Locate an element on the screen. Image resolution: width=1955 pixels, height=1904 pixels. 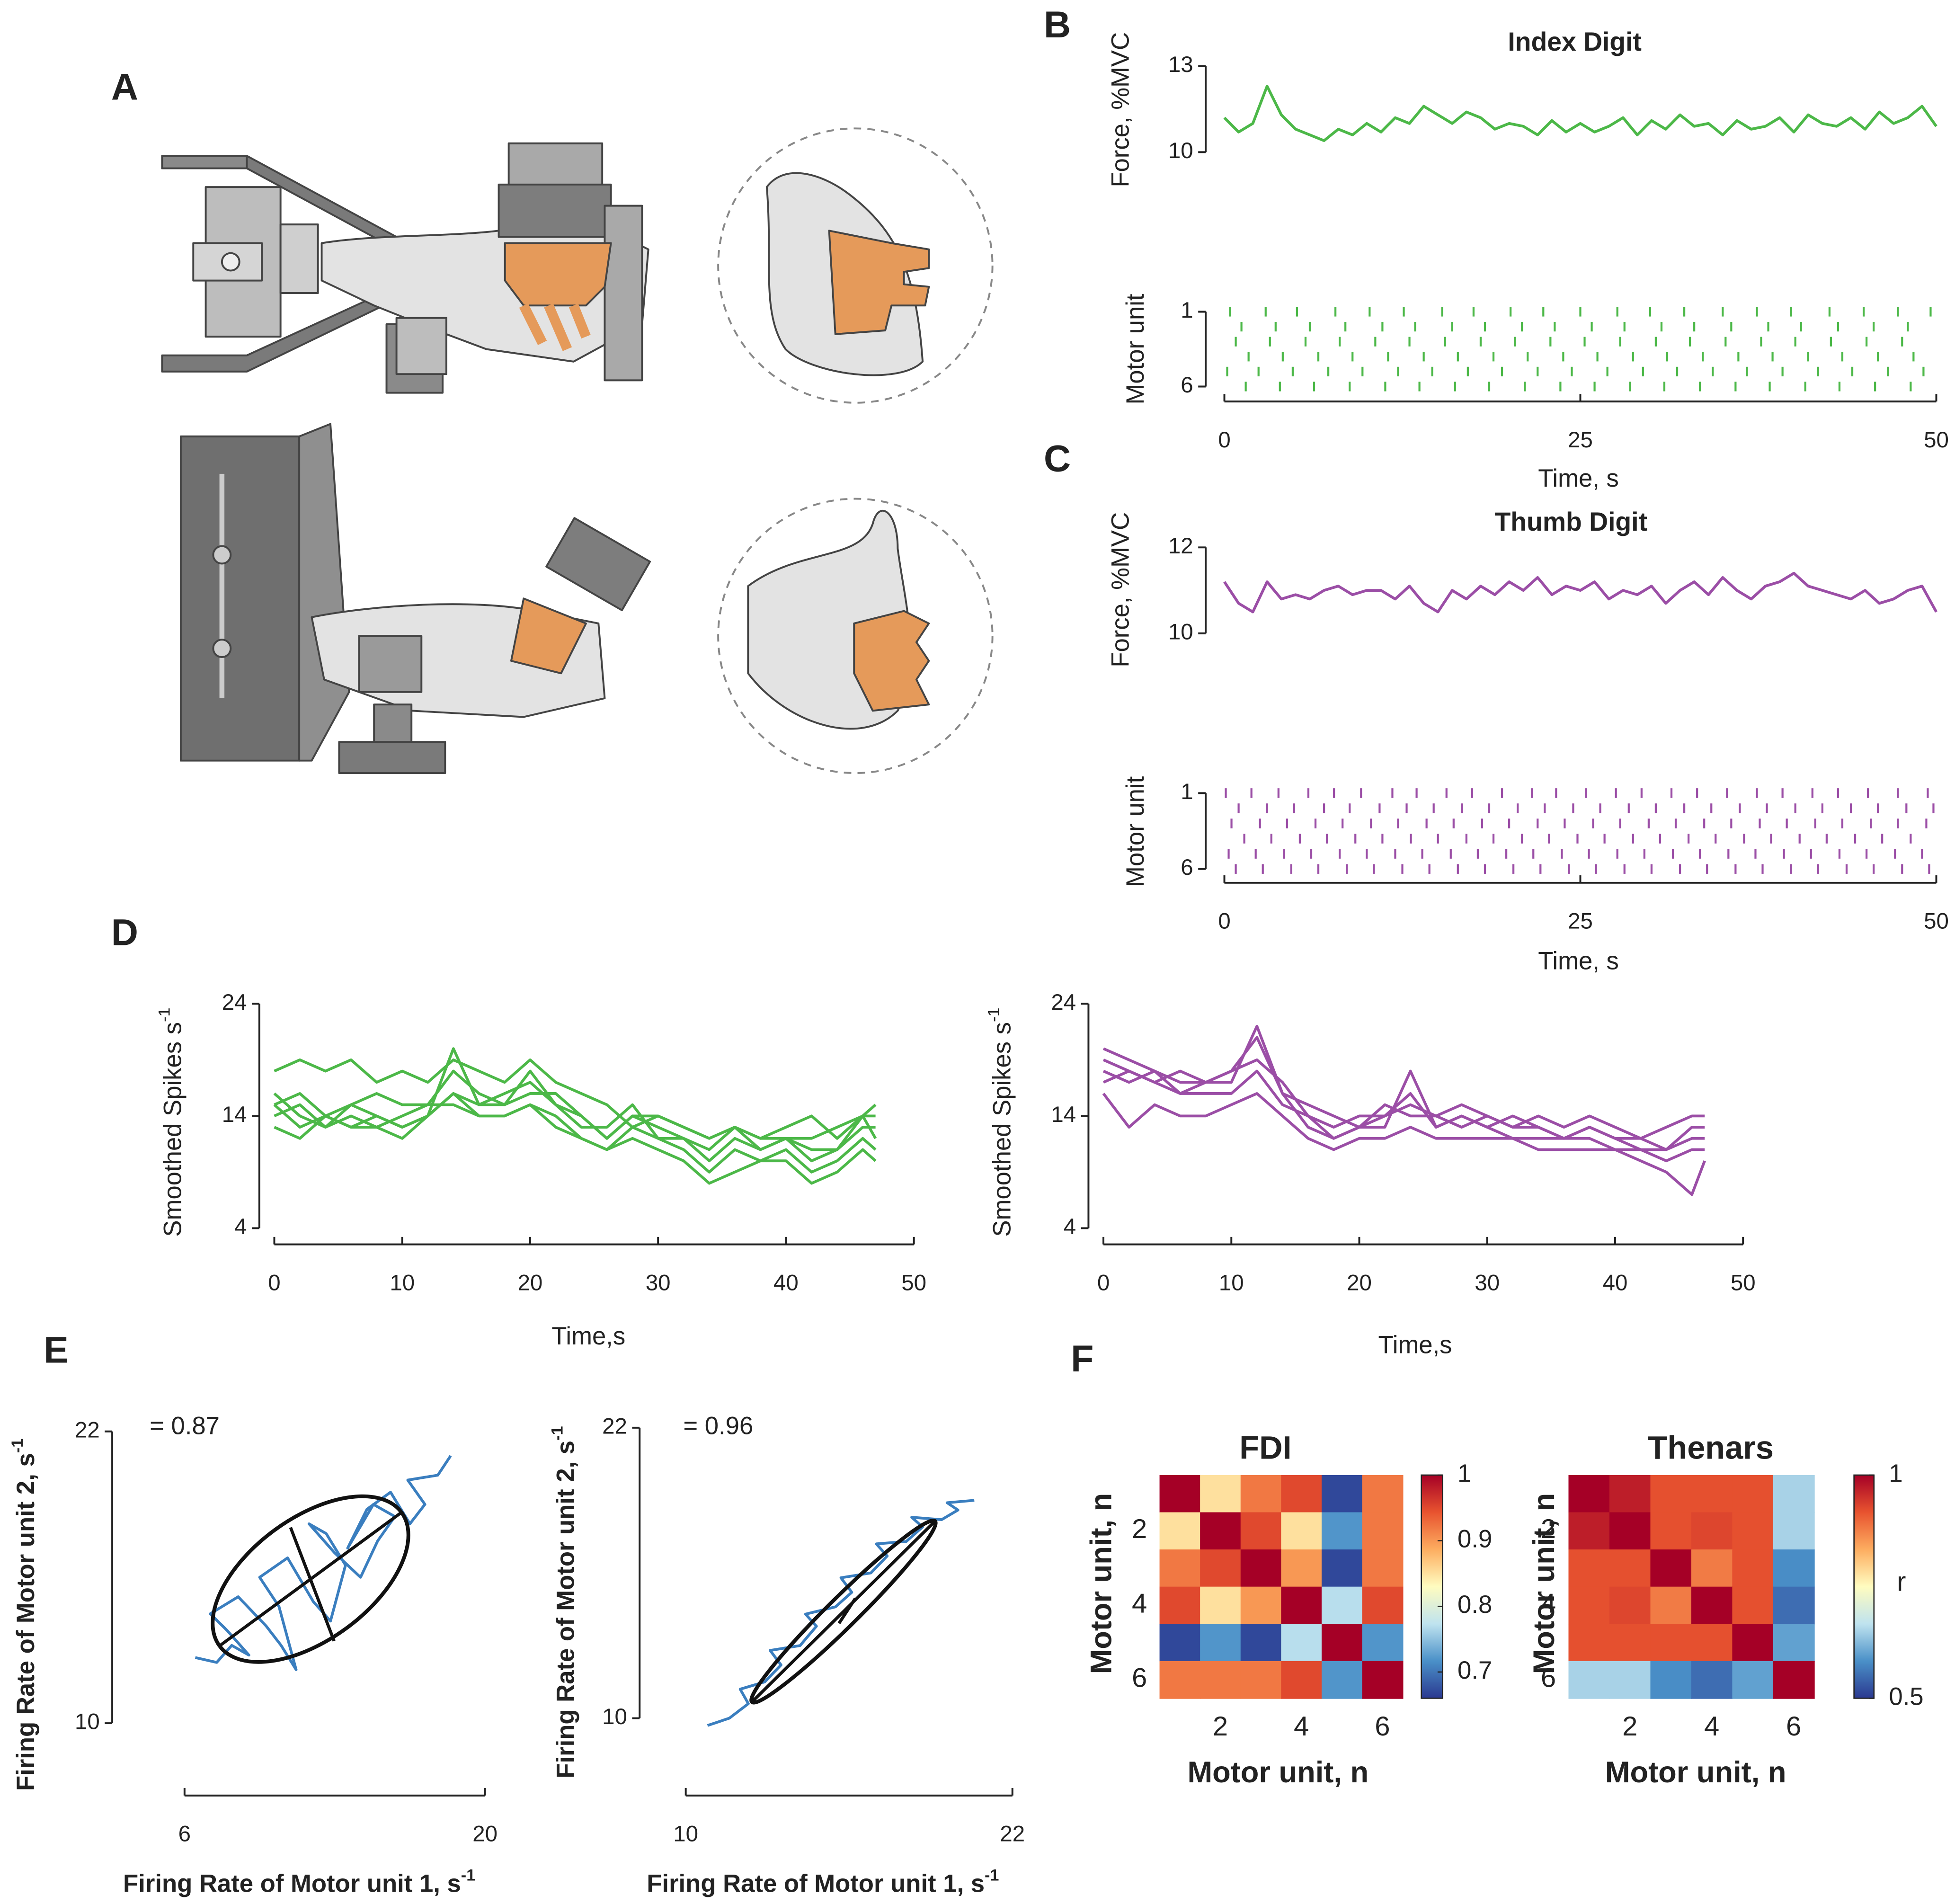
annotation: = 0.96 is located at coordinates (718, 1426).